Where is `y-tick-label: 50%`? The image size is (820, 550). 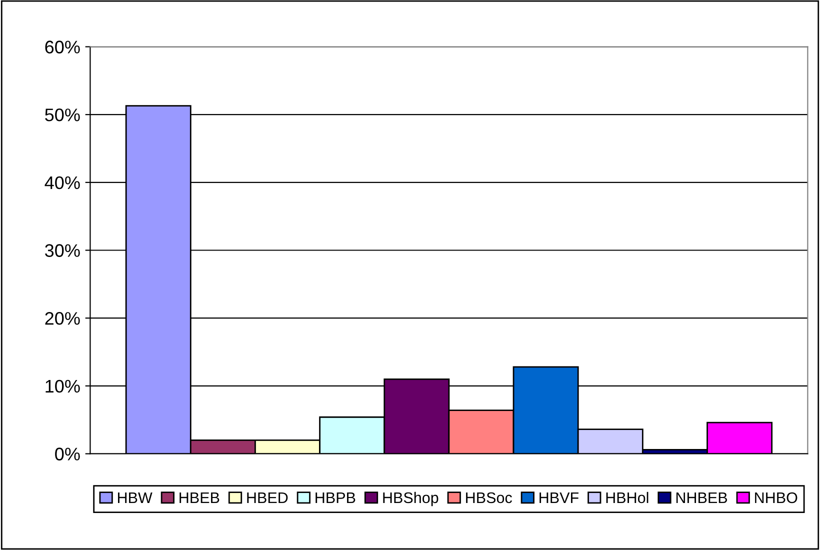 y-tick-label: 50% is located at coordinates (62, 115).